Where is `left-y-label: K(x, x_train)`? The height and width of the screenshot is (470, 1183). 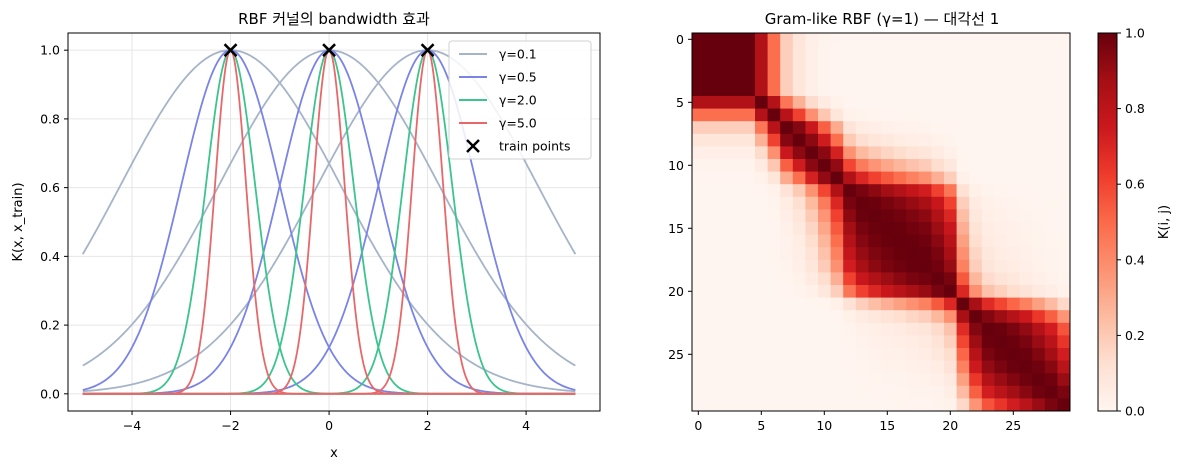
left-y-label: K(x, x_train) is located at coordinates (18, 221).